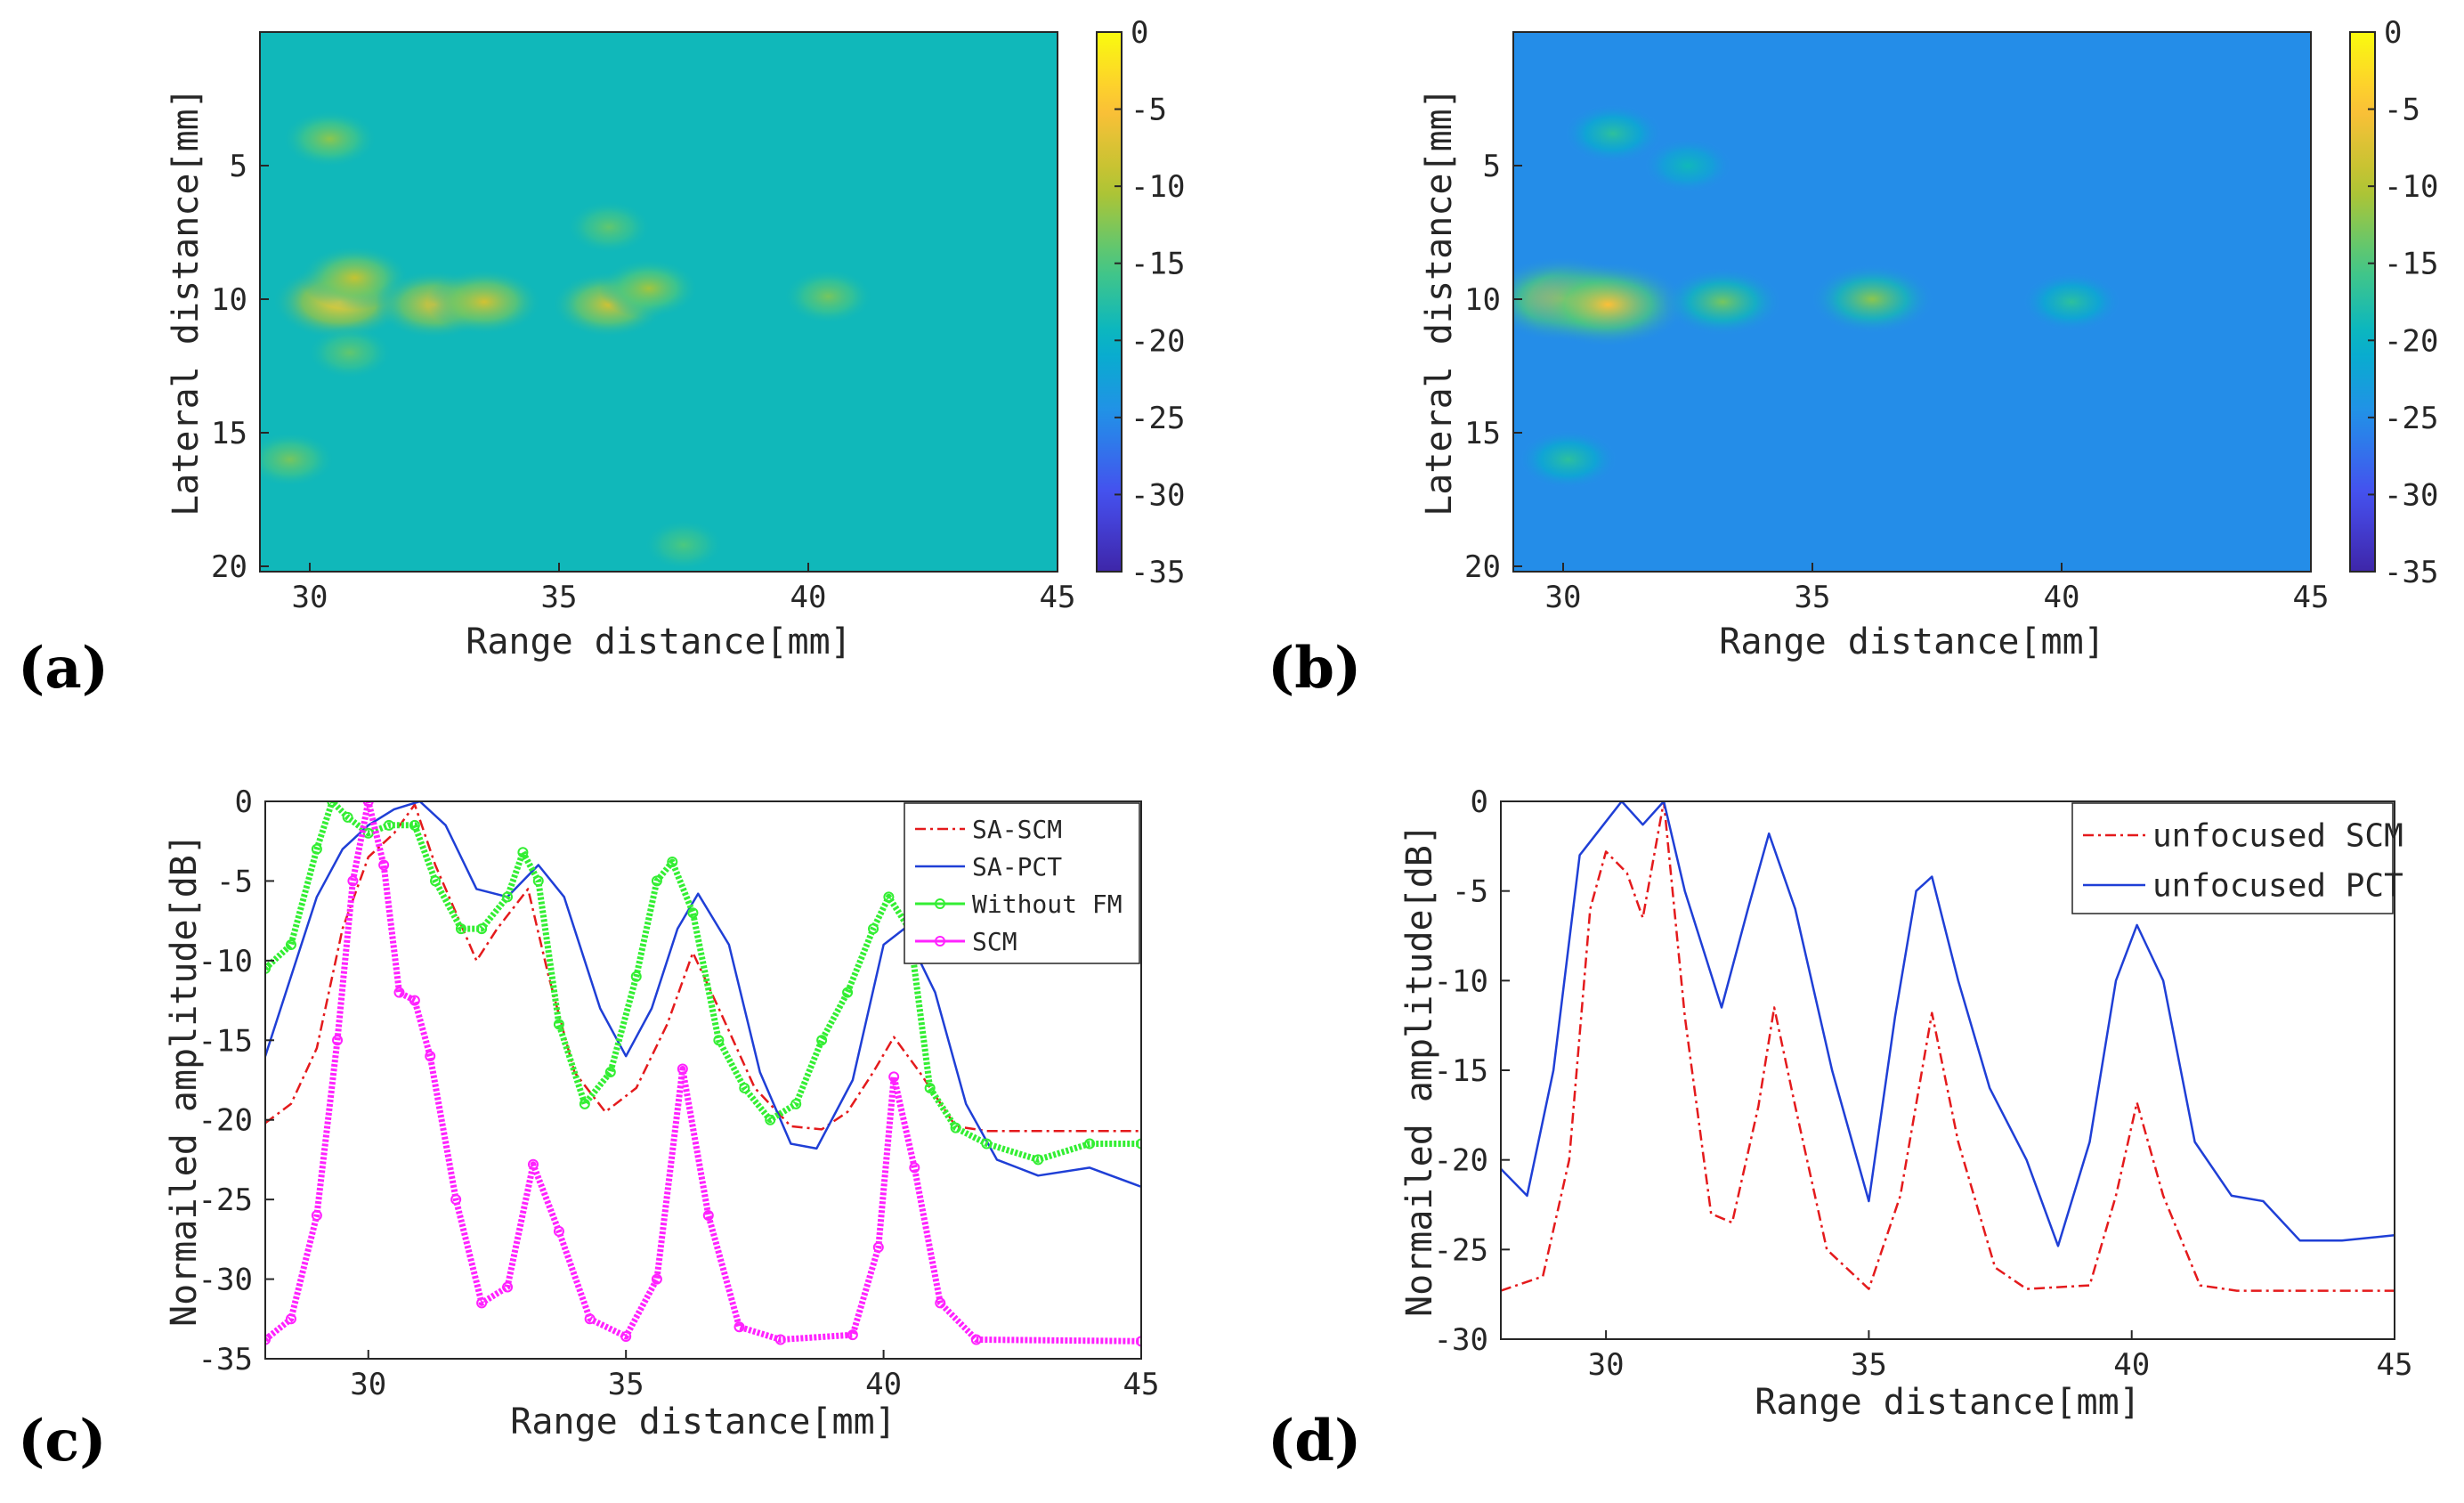 This screenshot has width=2464, height=1503. What do you see at coordinates (1314, 1441) in the screenshot?
I see `panel-label: (d)` at bounding box center [1314, 1441].